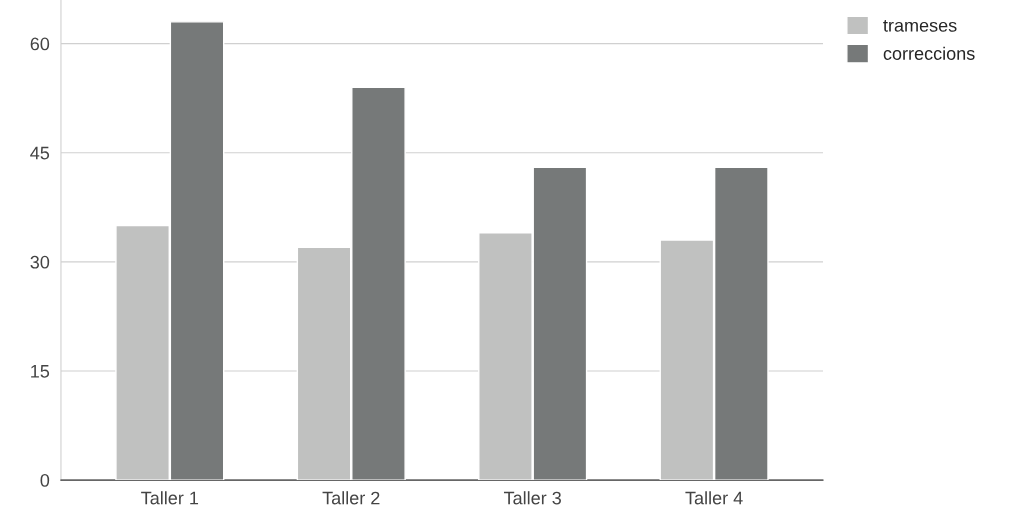 Image resolution: width=1016 pixels, height=519 pixels. What do you see at coordinates (40, 262) in the screenshot?
I see `y-tick-label: 30` at bounding box center [40, 262].